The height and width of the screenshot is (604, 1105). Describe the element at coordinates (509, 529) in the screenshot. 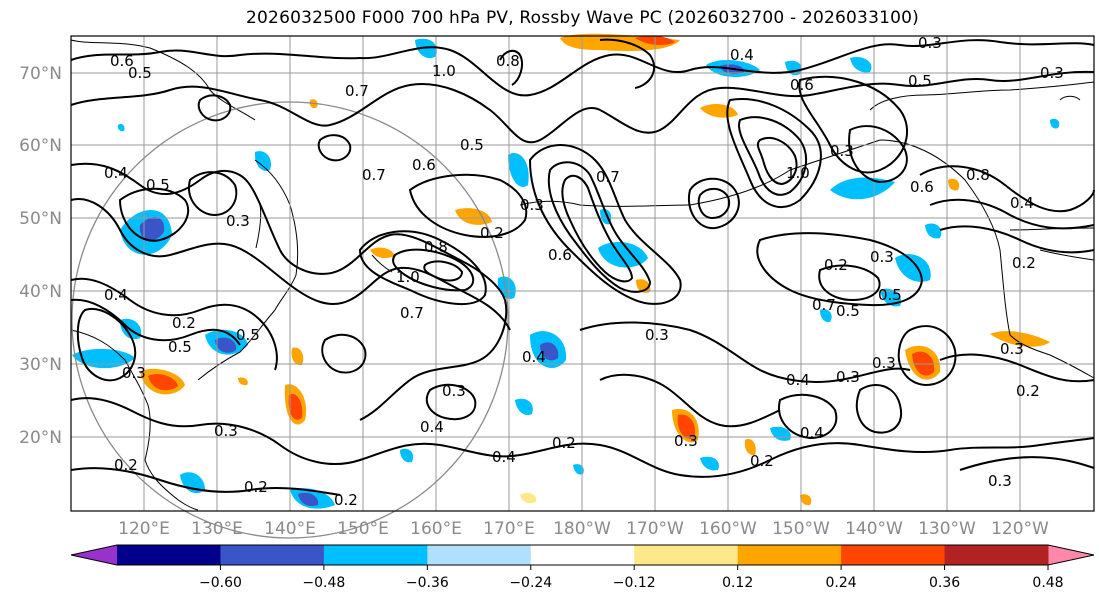

I see `lon-label: 170°E` at that location.